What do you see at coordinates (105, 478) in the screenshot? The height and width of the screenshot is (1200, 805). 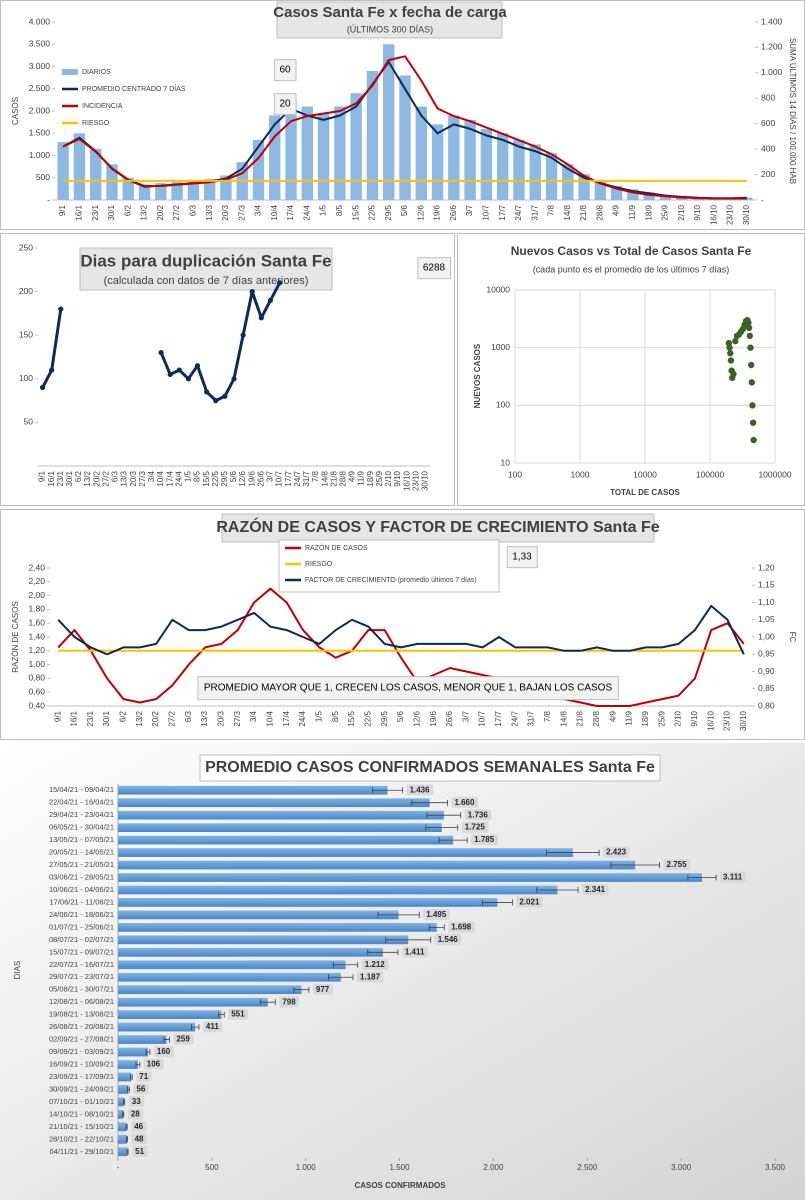 I see `x-tick-label: 27/2` at bounding box center [105, 478].